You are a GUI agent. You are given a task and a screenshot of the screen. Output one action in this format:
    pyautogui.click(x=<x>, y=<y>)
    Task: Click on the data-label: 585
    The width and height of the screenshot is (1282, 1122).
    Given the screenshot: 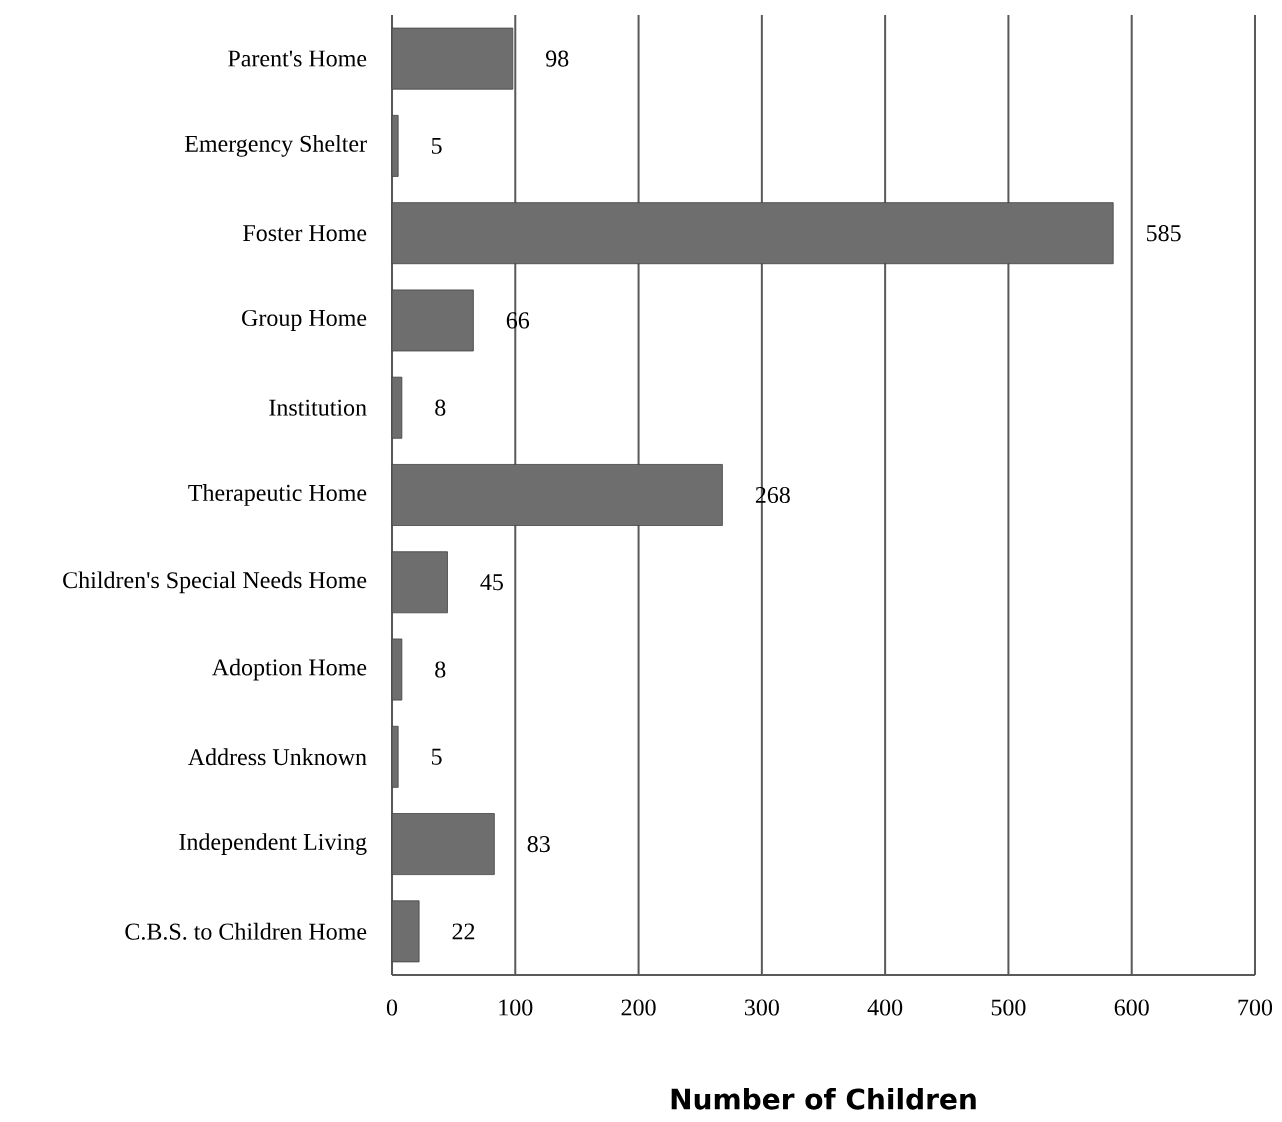 What is the action you would take?
    pyautogui.click(x=1163, y=233)
    